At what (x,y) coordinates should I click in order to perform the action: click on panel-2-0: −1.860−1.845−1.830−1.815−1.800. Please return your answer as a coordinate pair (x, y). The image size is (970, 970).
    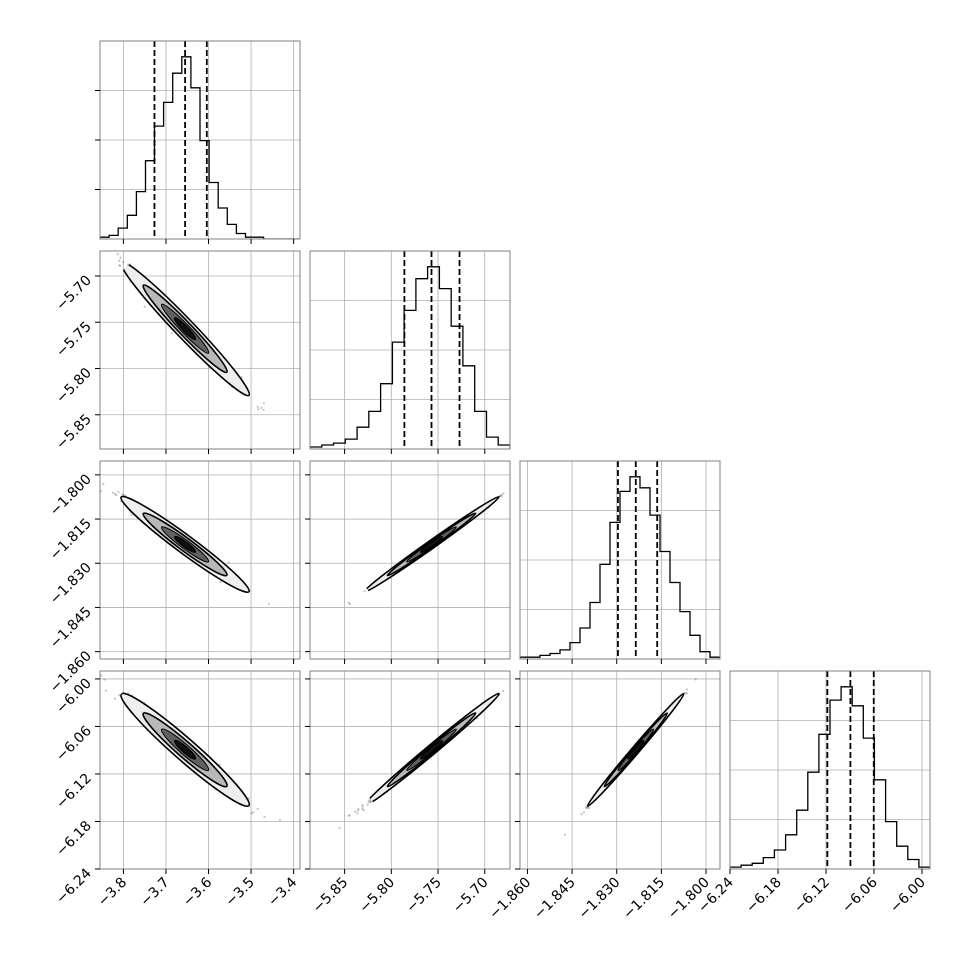
    Looking at the image, I should click on (174, 578).